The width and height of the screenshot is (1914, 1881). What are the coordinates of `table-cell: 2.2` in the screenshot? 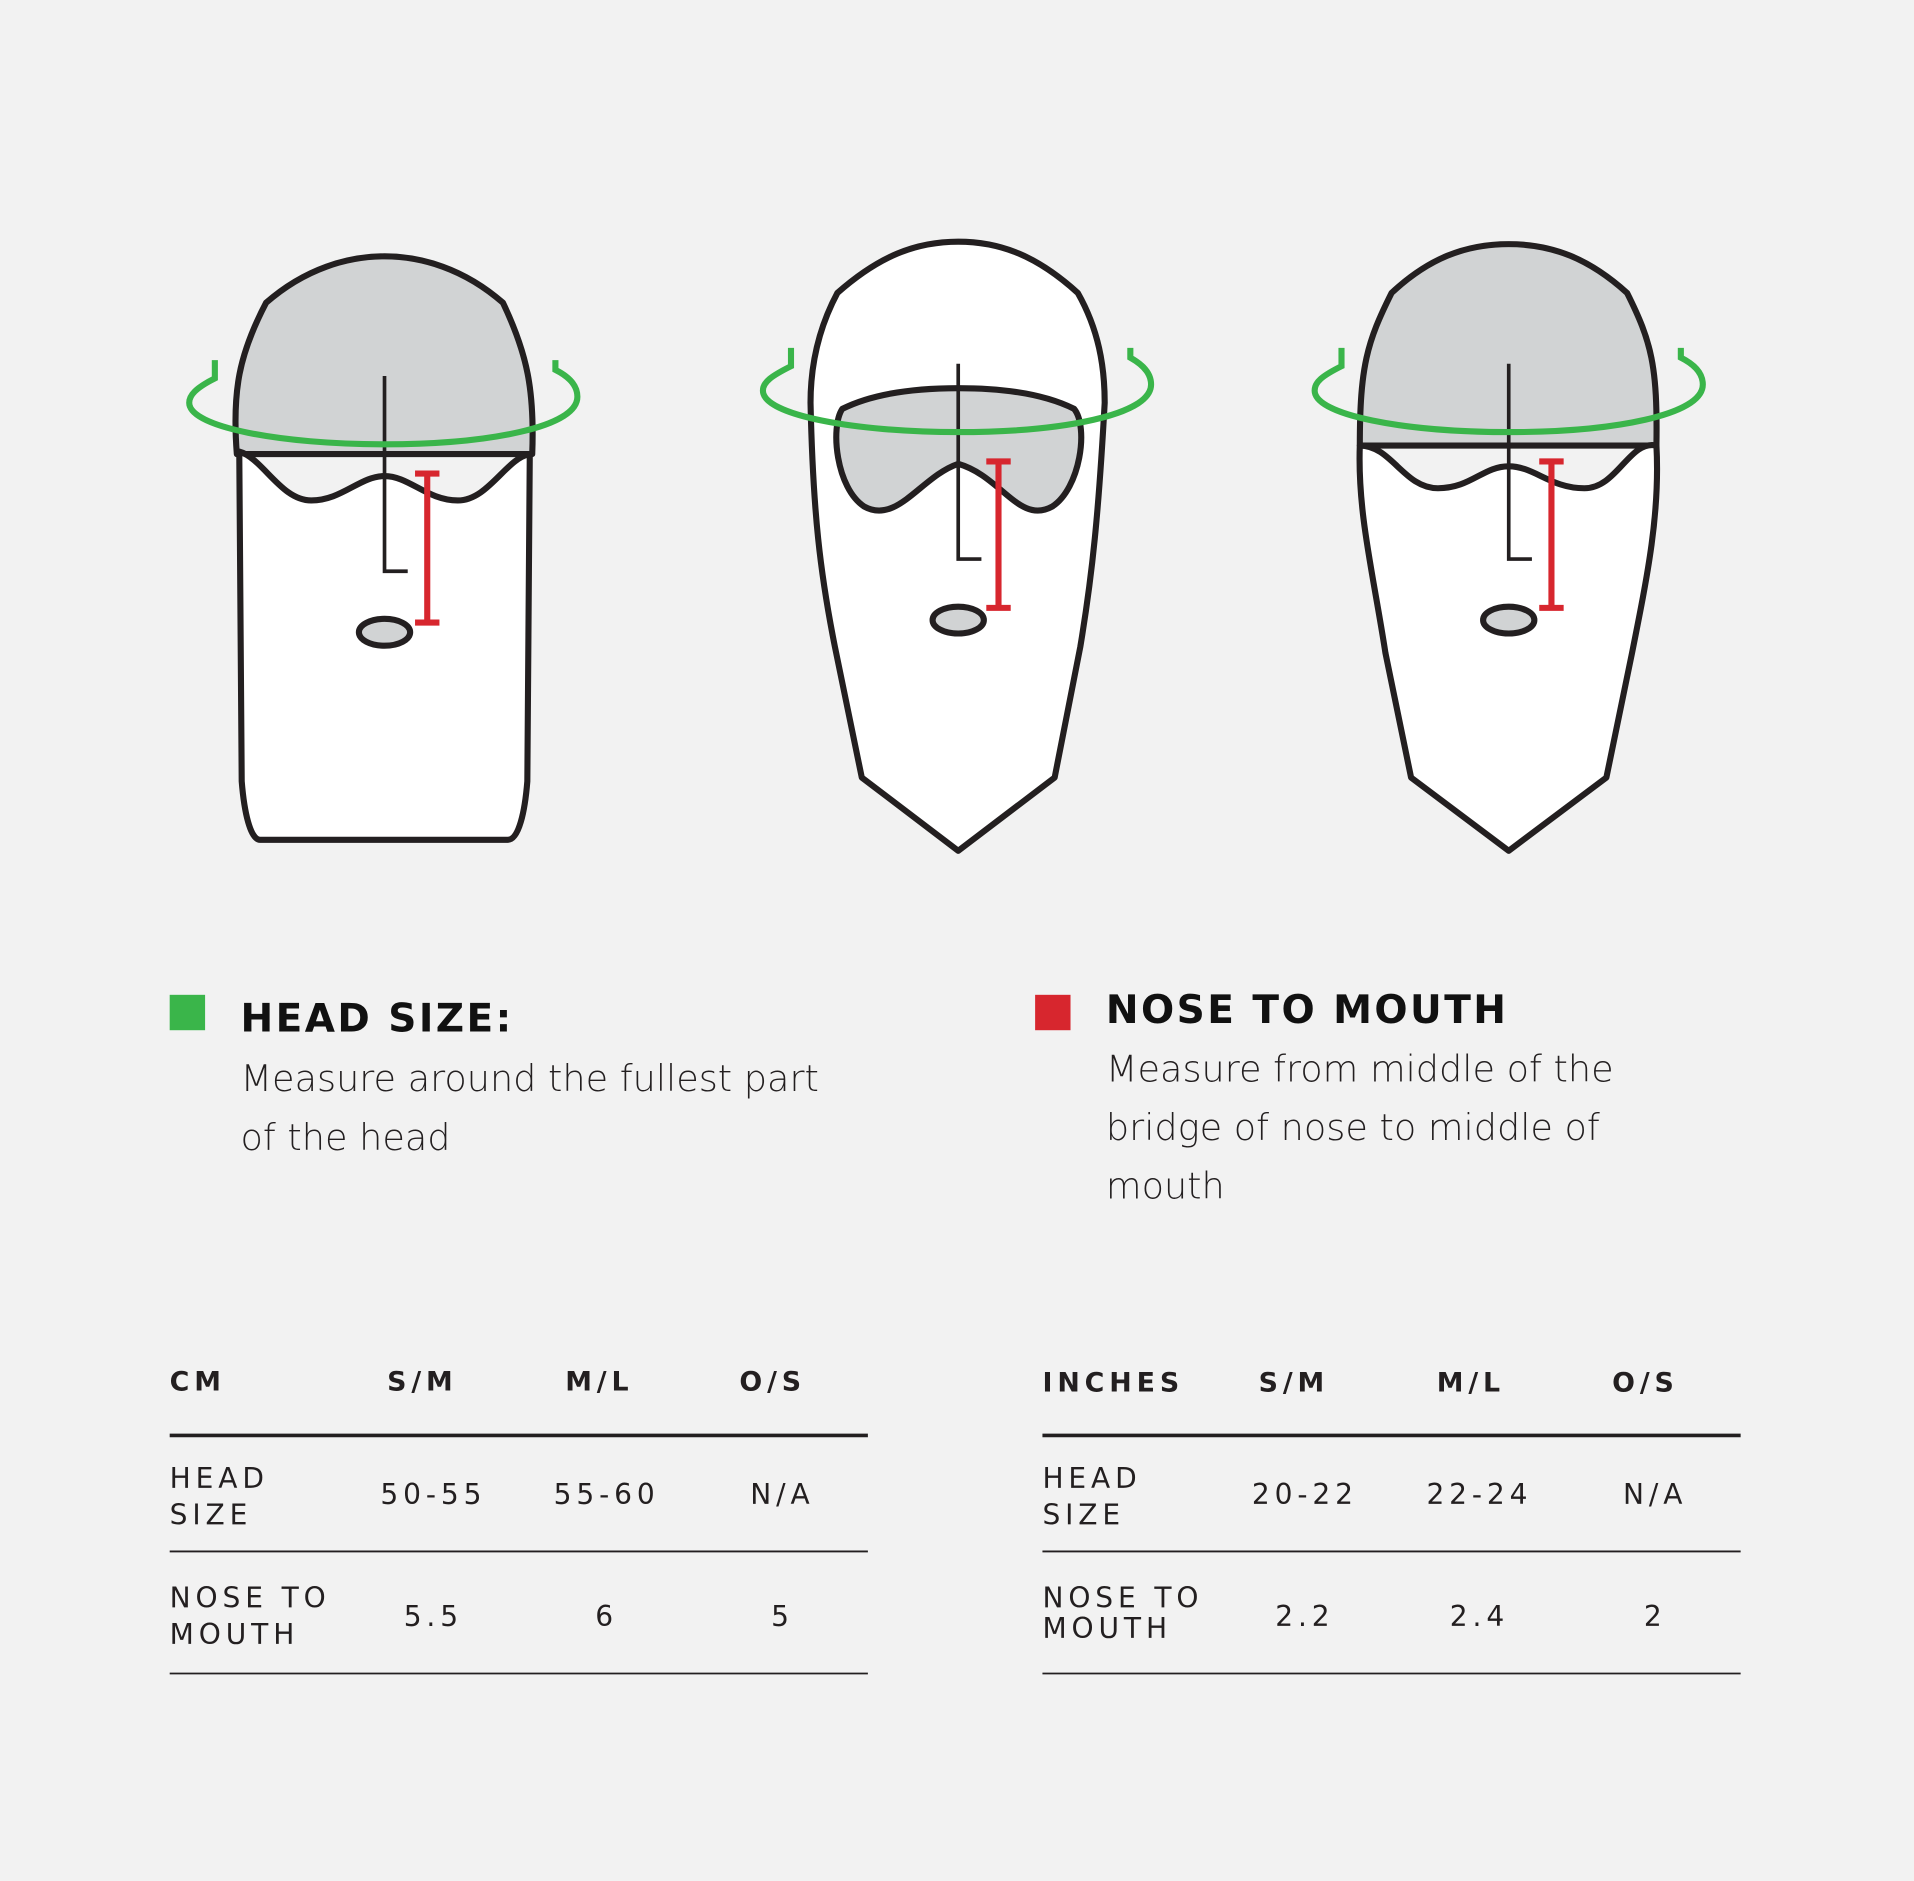 It's located at (1304, 1616).